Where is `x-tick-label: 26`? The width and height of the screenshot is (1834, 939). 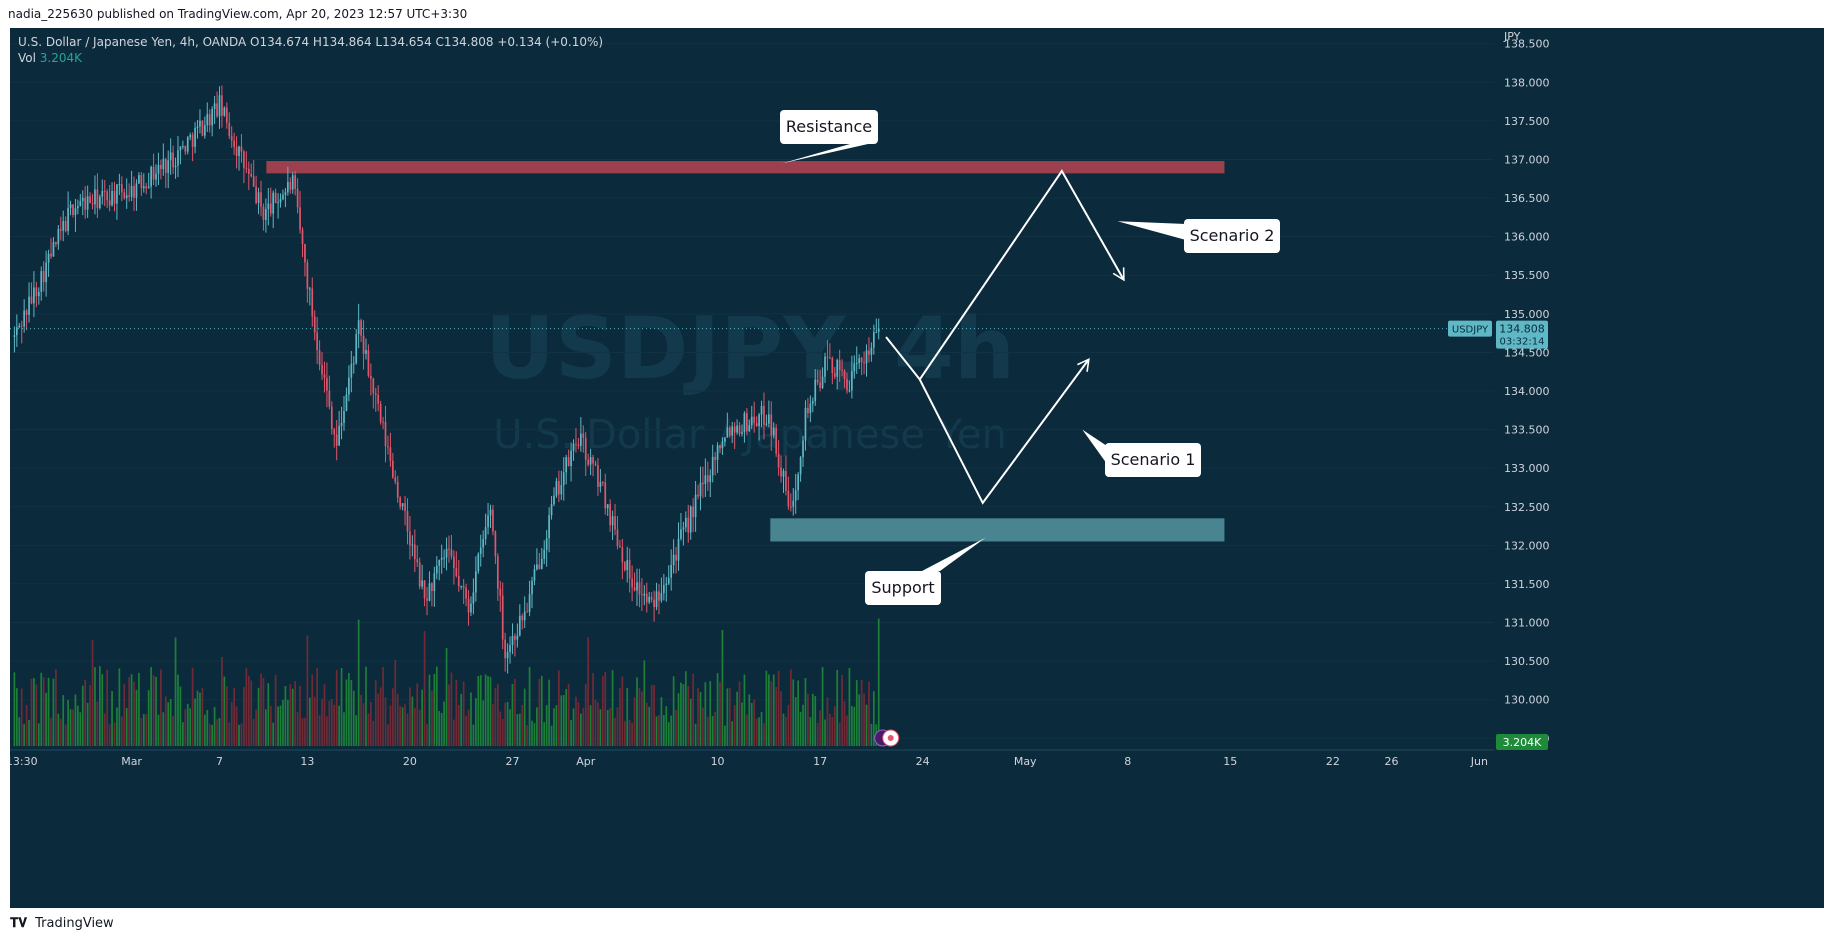 x-tick-label: 26 is located at coordinates (1391, 761).